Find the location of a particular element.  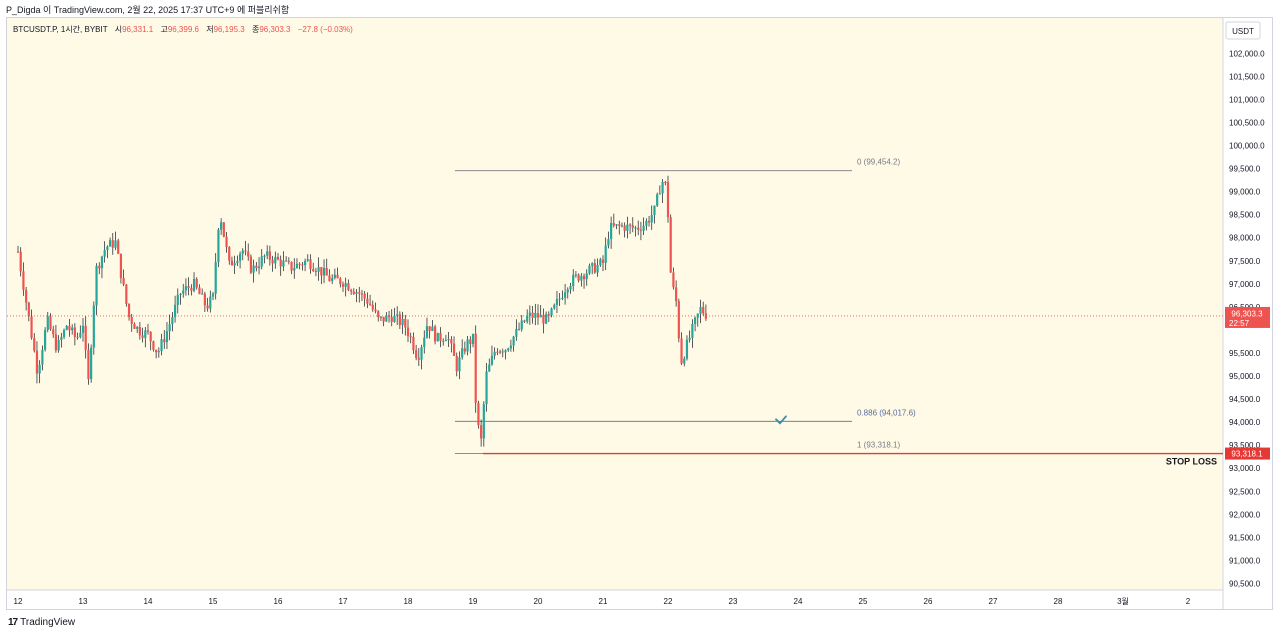

legend-low-label: 저 is located at coordinates (209, 29).